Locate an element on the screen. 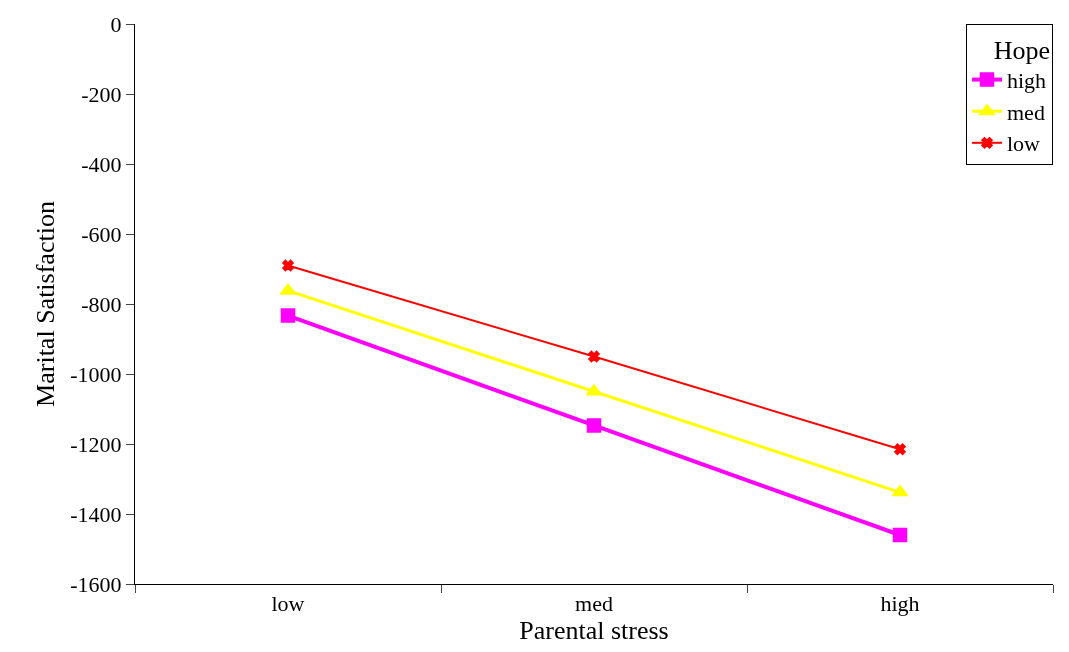 The height and width of the screenshot is (652, 1069). legend-label: low is located at coordinates (1024, 144).